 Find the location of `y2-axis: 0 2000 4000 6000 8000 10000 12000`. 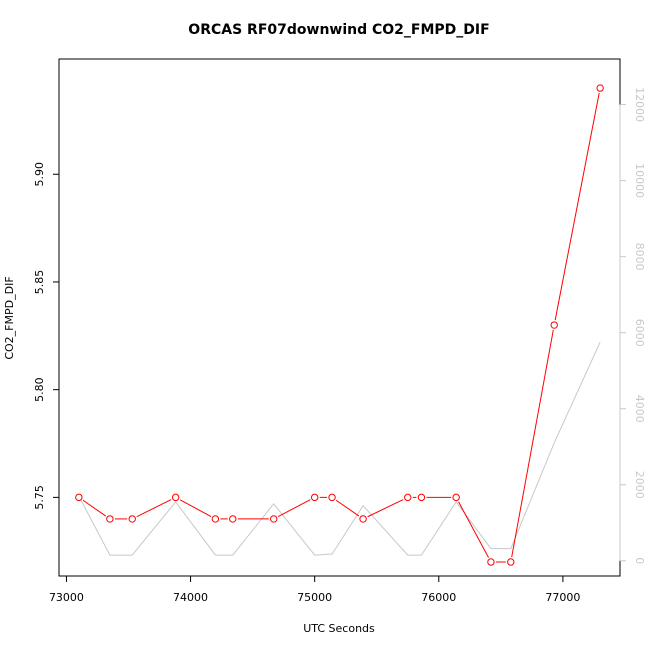

y2-axis: 0 2000 4000 6000 8000 10000 12000 is located at coordinates (632, 325).